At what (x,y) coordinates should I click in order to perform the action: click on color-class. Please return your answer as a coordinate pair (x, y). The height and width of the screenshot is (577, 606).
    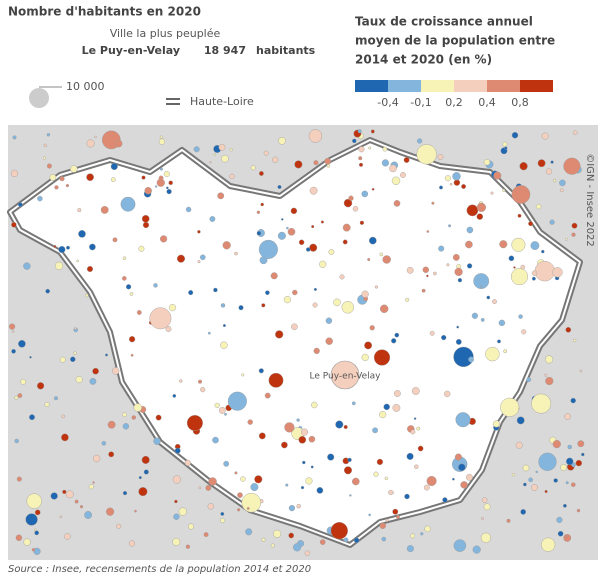
    Looking at the image, I should click on (404, 86).